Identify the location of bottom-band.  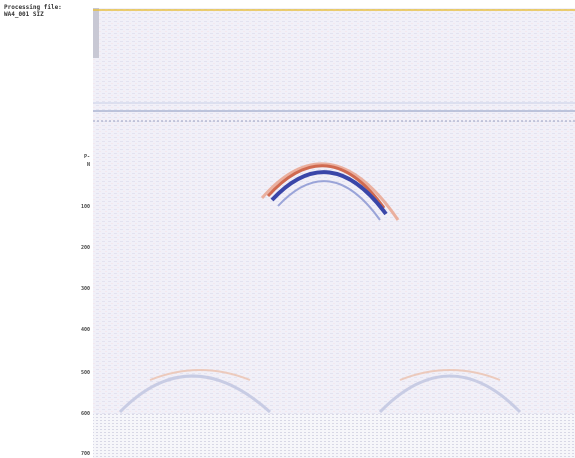
(334, 436).